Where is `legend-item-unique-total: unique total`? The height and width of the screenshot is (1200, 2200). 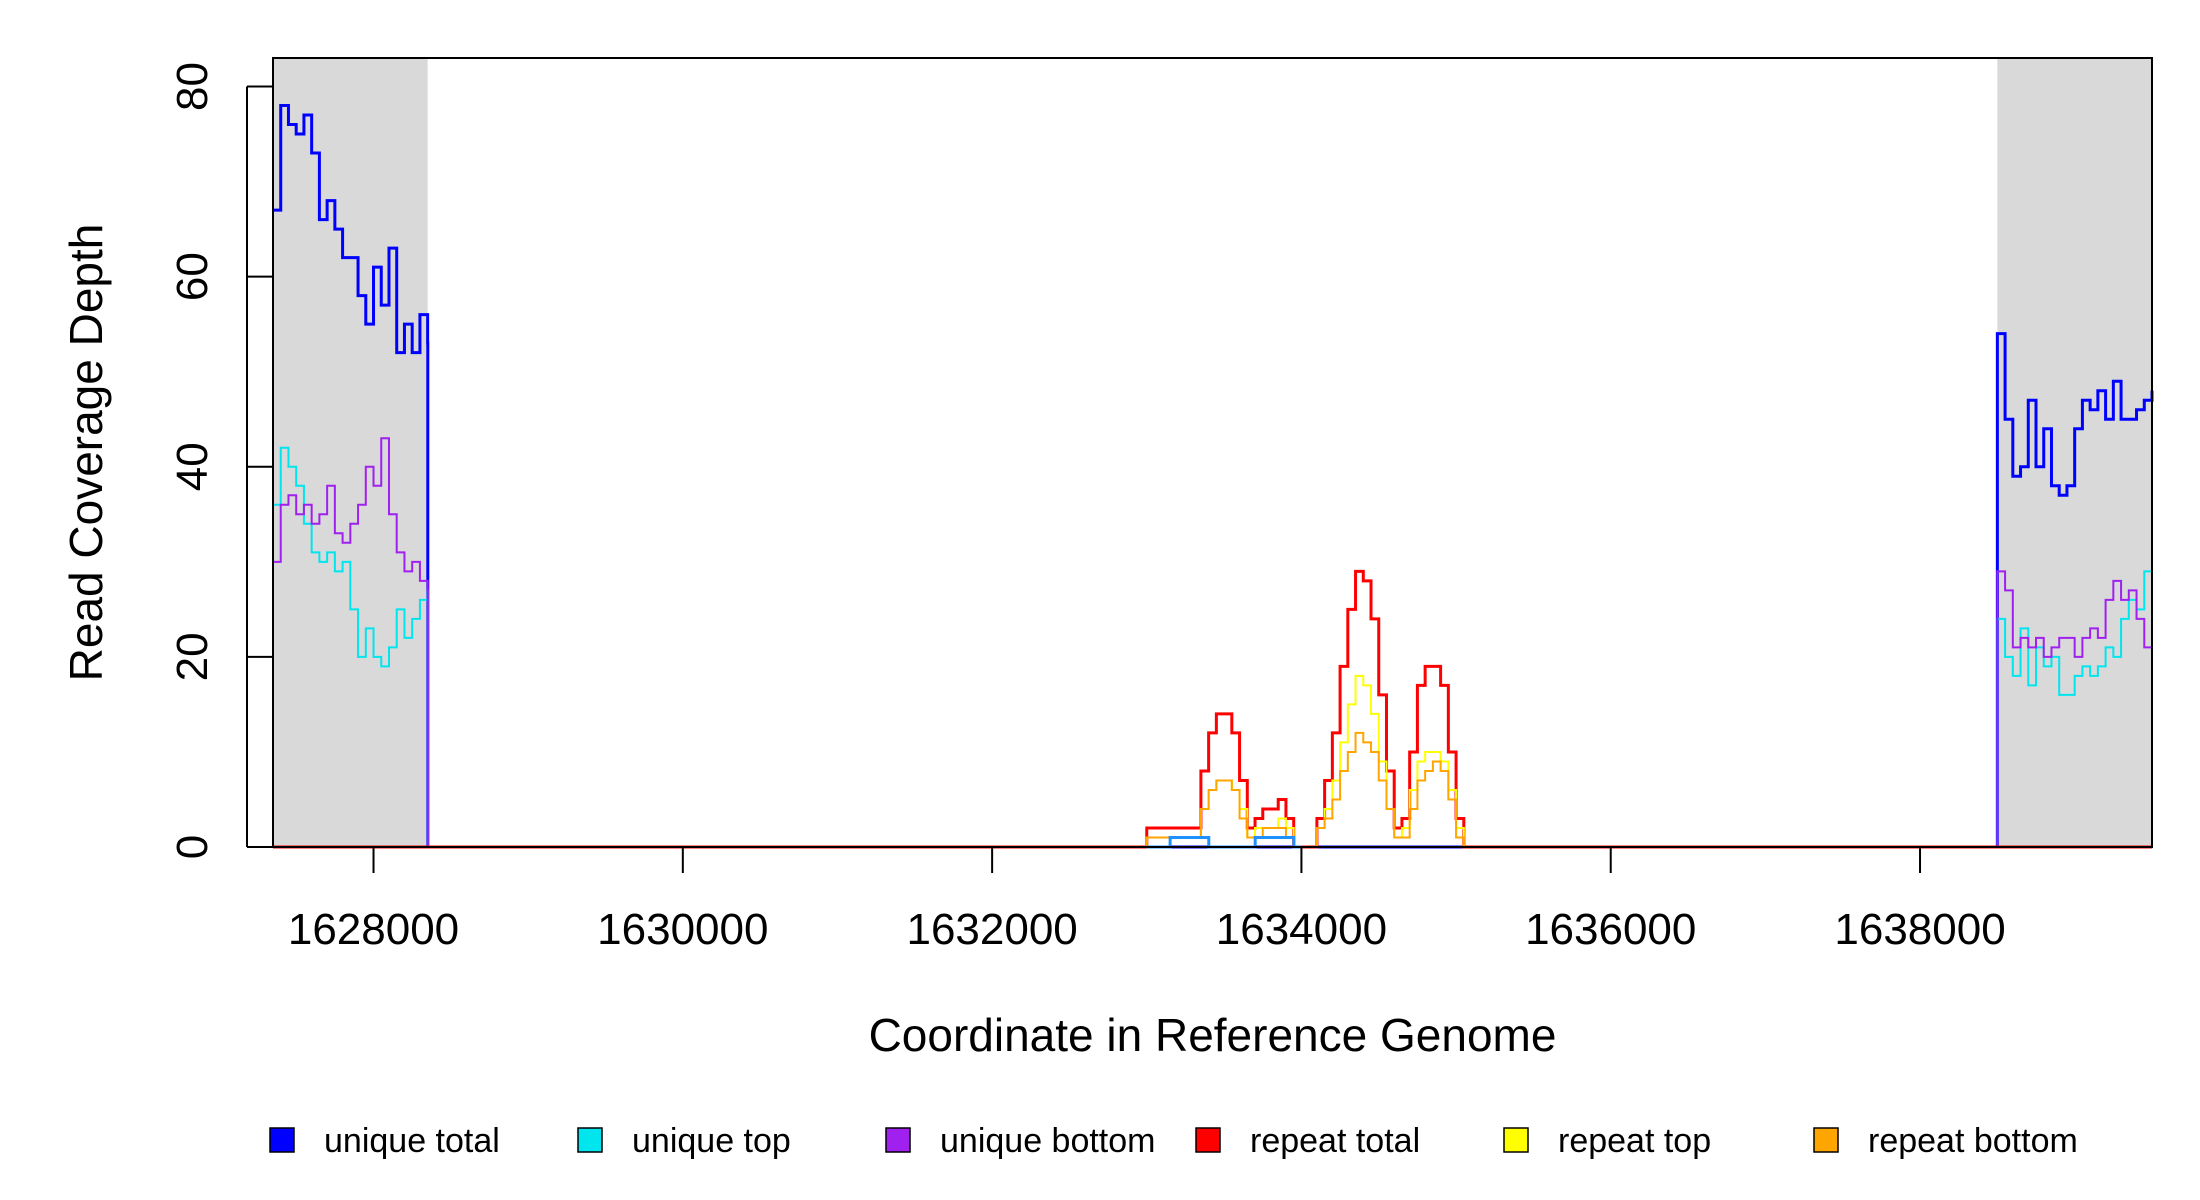 legend-item-unique-total: unique total is located at coordinates (384, 1141).